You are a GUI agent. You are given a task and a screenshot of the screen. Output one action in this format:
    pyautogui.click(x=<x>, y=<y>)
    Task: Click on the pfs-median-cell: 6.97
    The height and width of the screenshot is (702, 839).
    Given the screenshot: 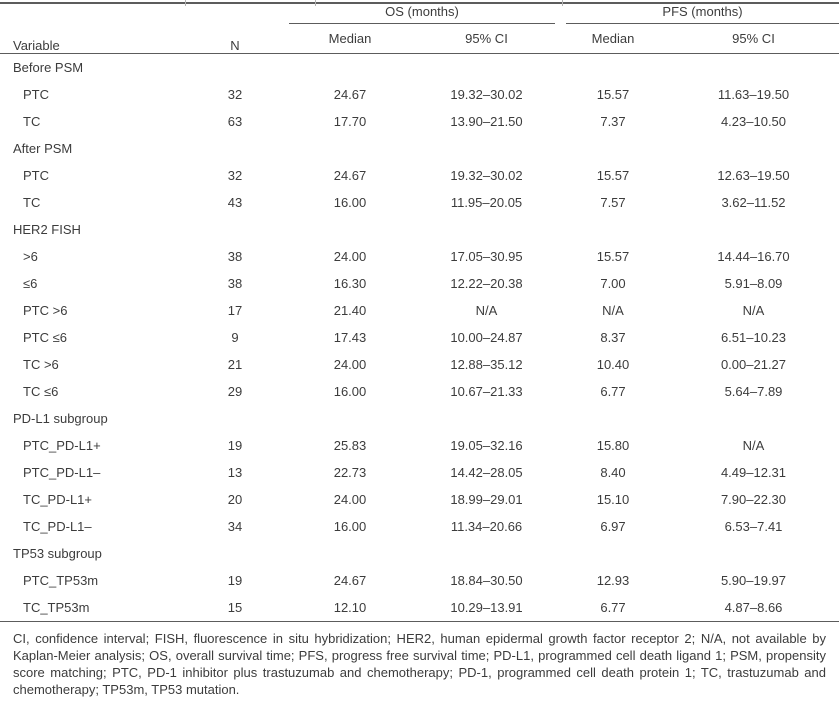 What is the action you would take?
    pyautogui.click(x=613, y=526)
    